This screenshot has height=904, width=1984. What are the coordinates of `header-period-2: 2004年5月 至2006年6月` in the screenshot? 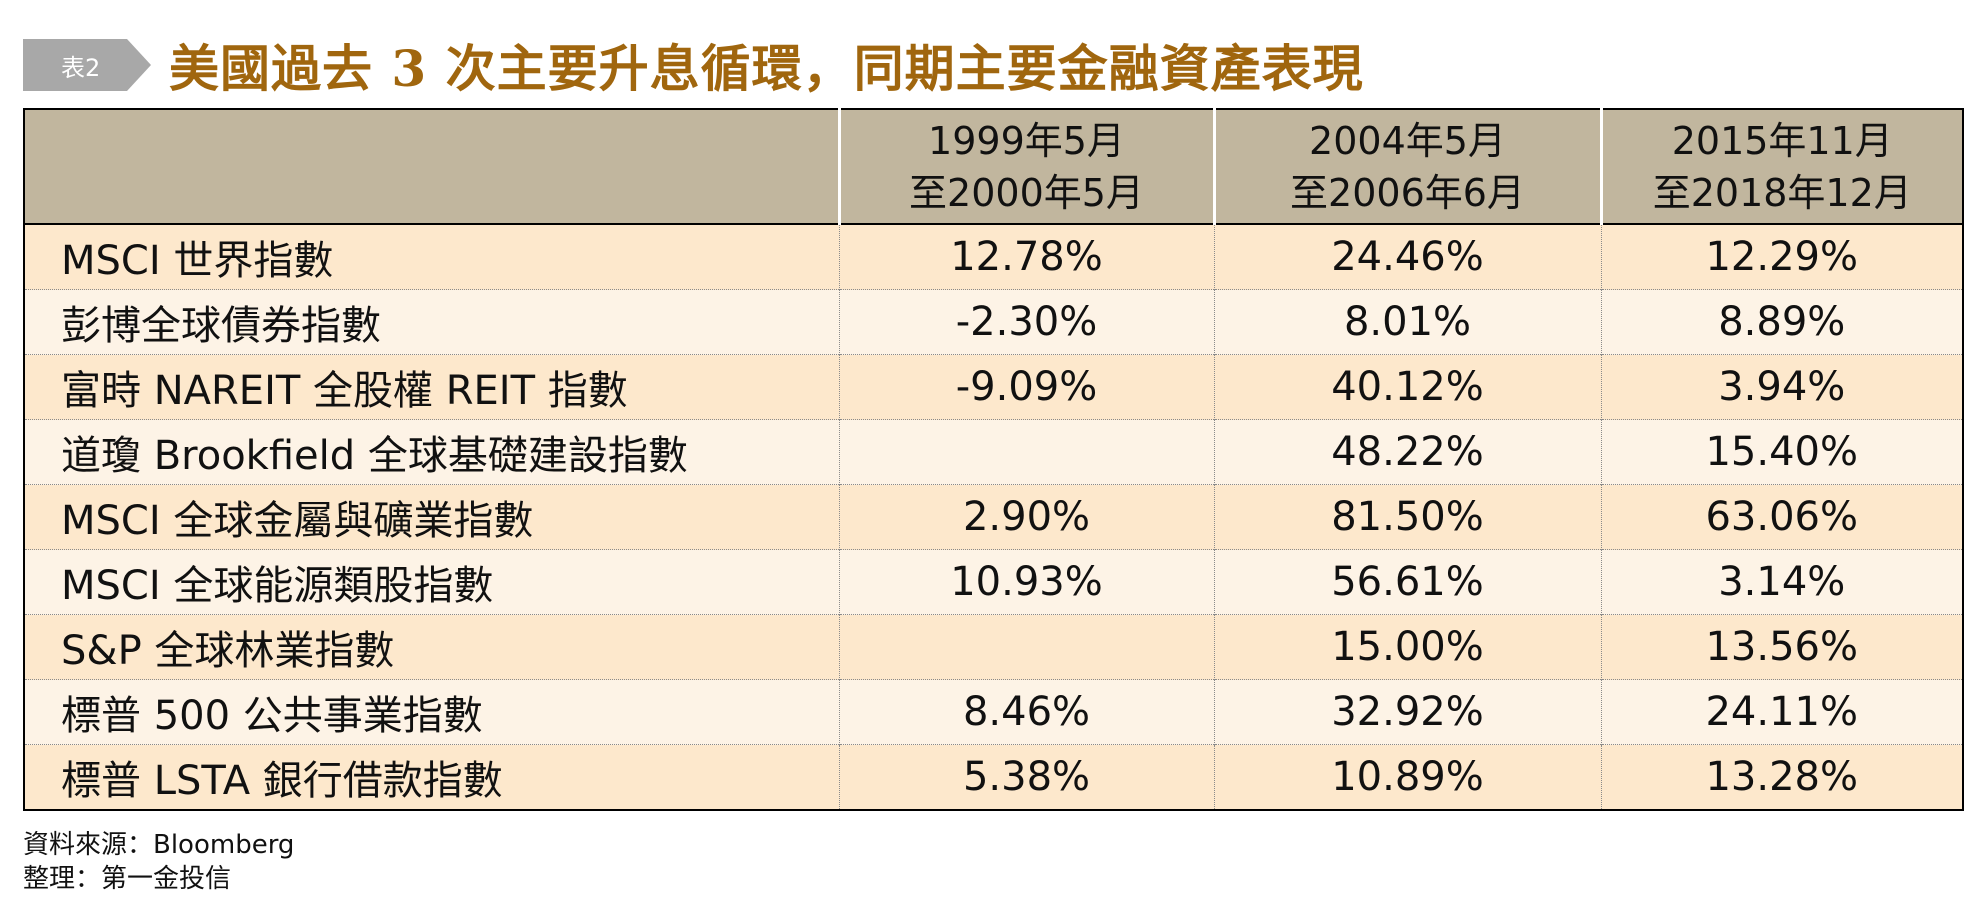 It's located at (1406, 166).